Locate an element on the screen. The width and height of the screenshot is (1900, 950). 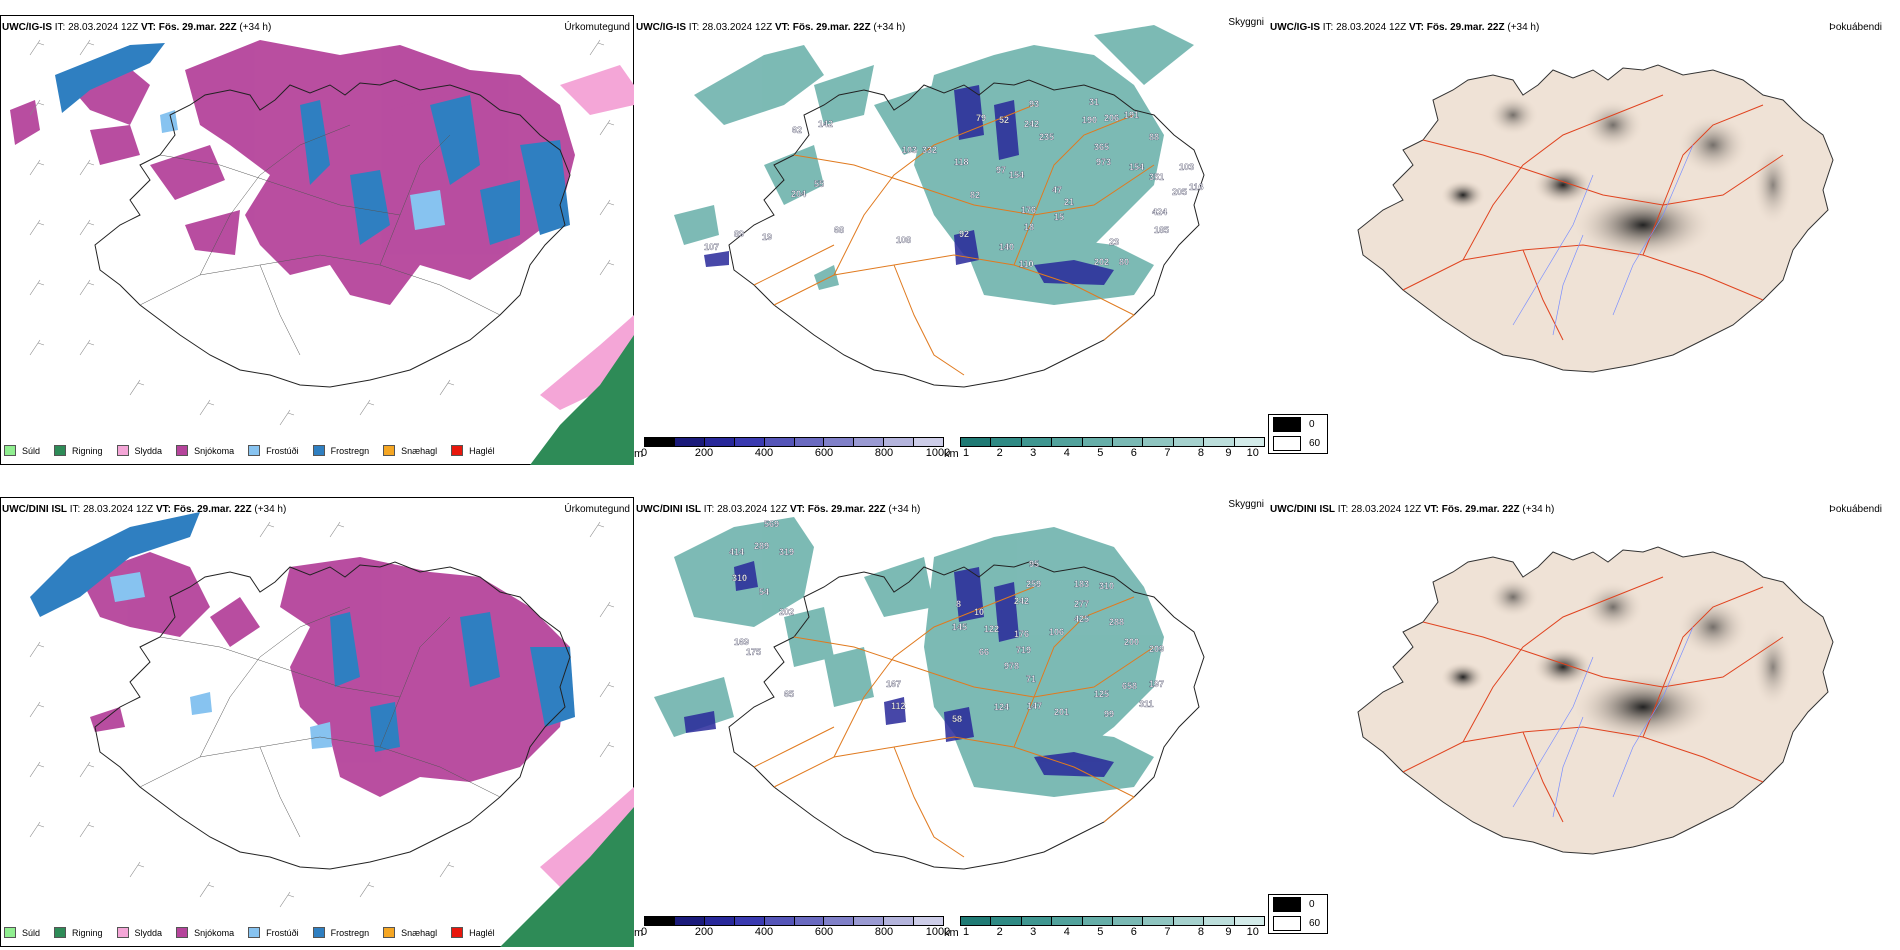
vis-label: 124 is located at coordinates (1001, 707).